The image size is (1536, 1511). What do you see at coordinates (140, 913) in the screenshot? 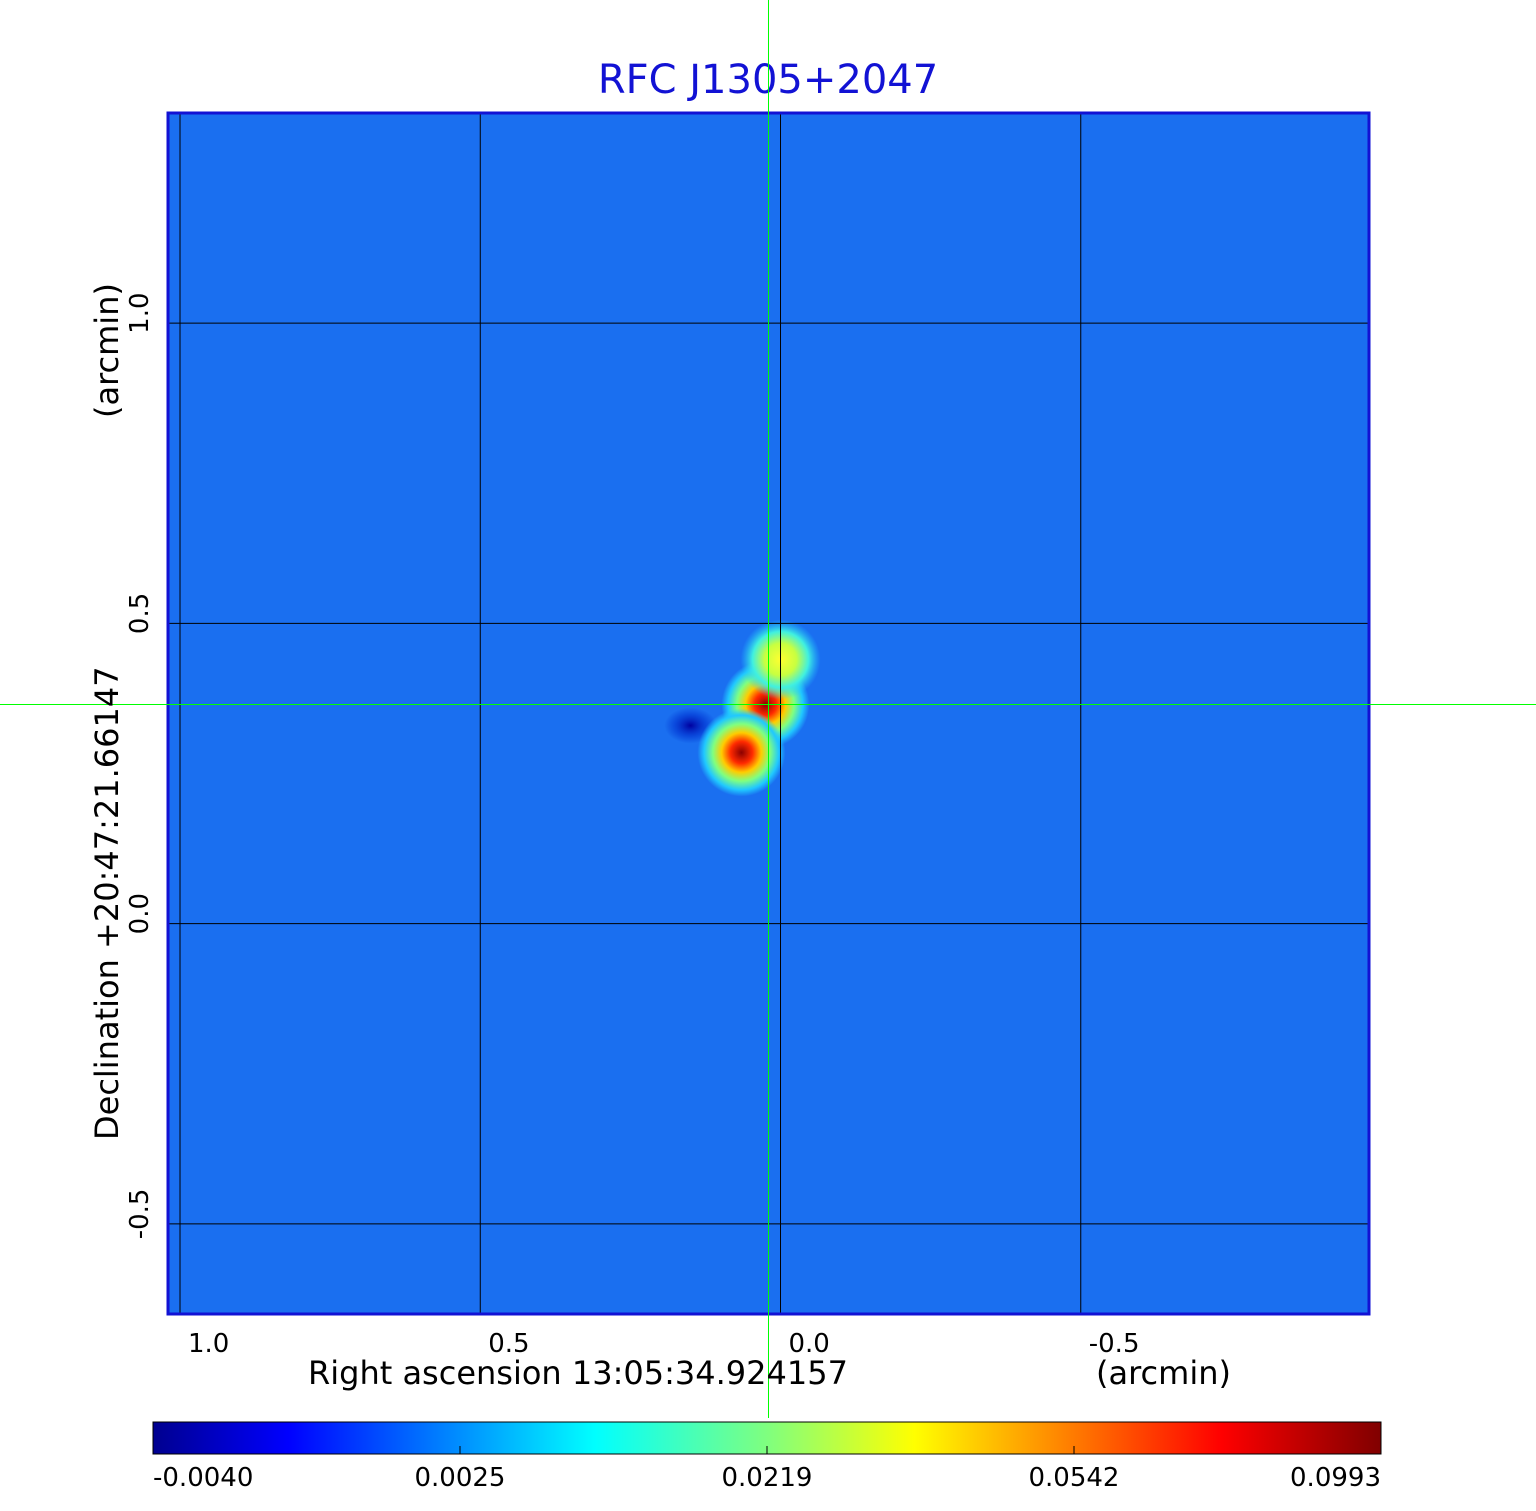
I see `y-tick-label-3: 0.0` at bounding box center [140, 913].